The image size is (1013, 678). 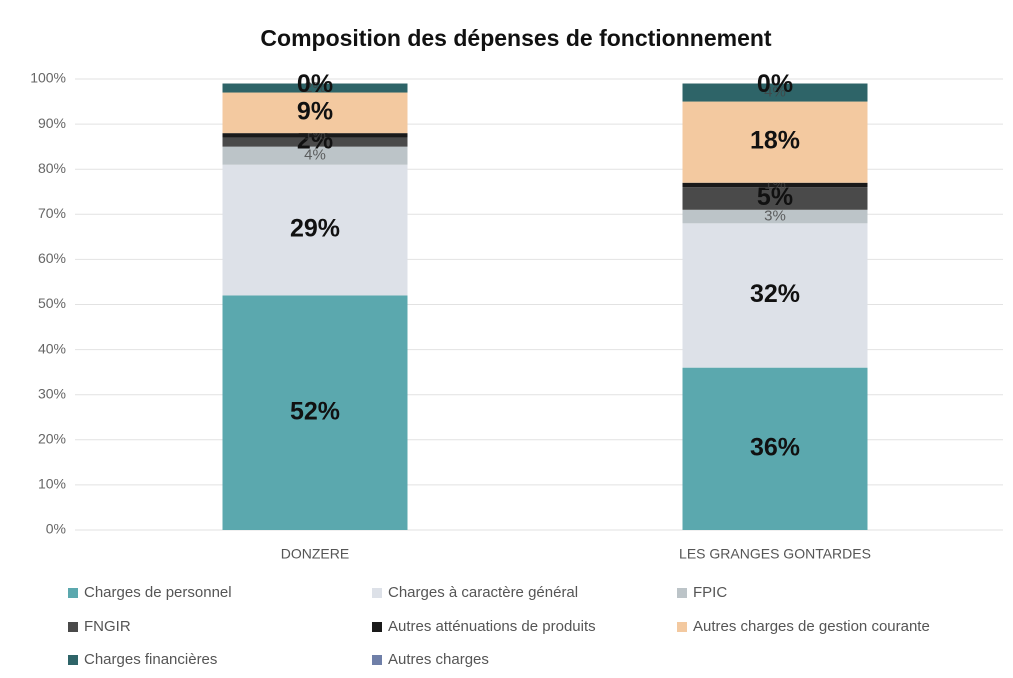 I want to click on data-label: 5%, so click(x=775, y=197).